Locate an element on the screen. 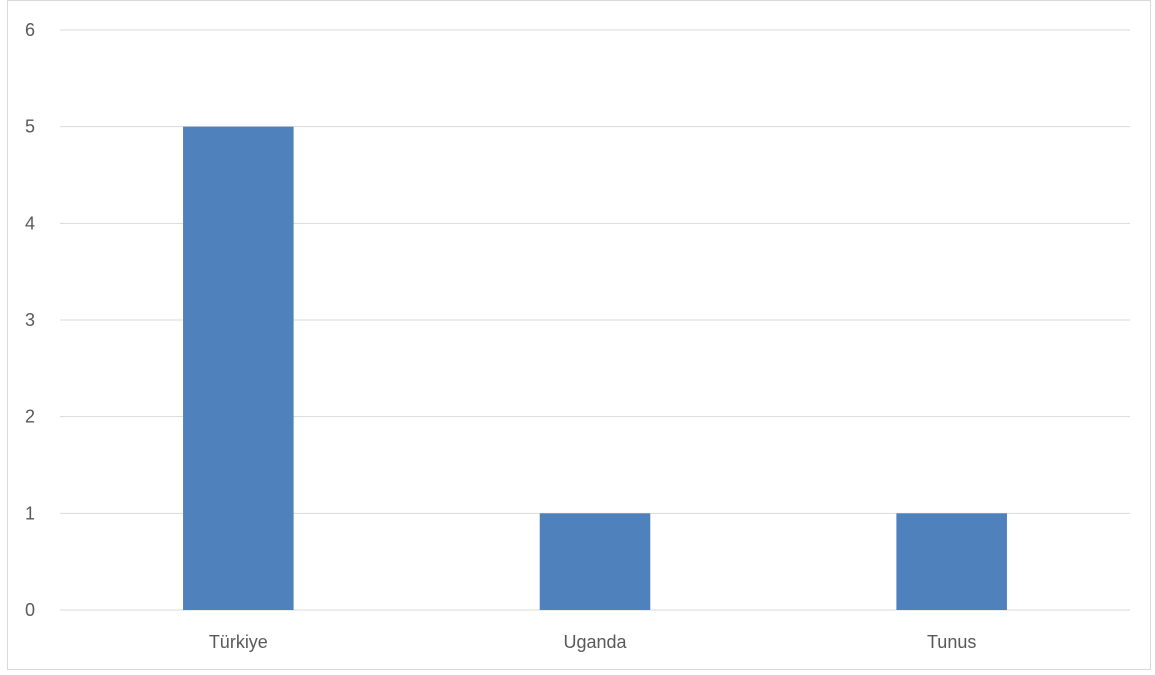 This screenshot has width=1155, height=675. y-tick-label: 5 is located at coordinates (30, 127).